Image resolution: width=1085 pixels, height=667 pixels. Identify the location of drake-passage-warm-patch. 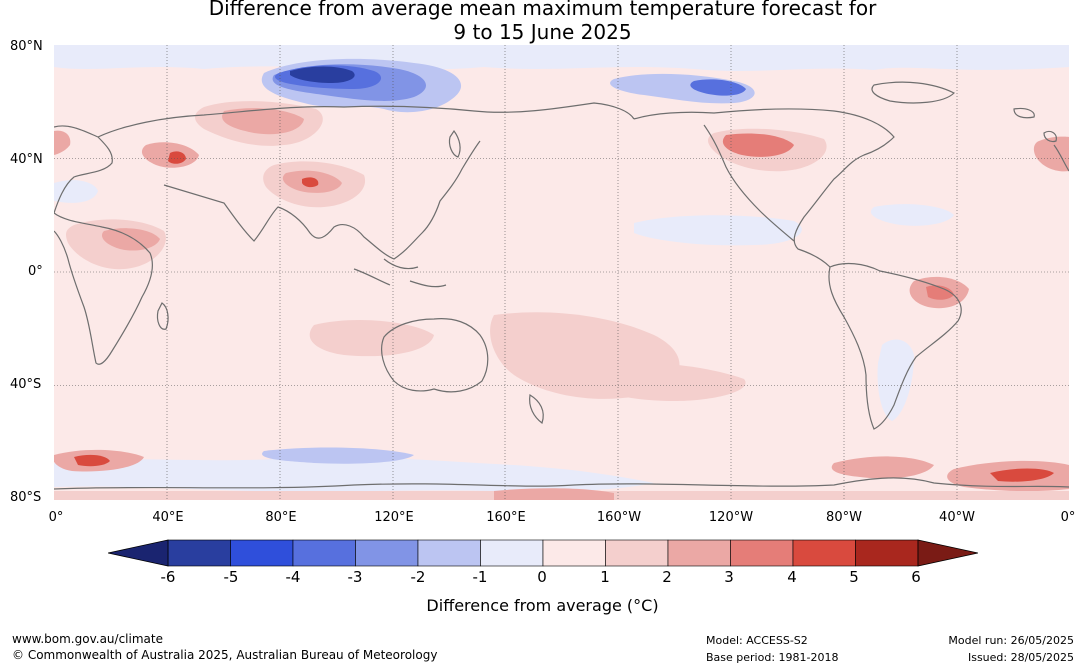
(882, 467).